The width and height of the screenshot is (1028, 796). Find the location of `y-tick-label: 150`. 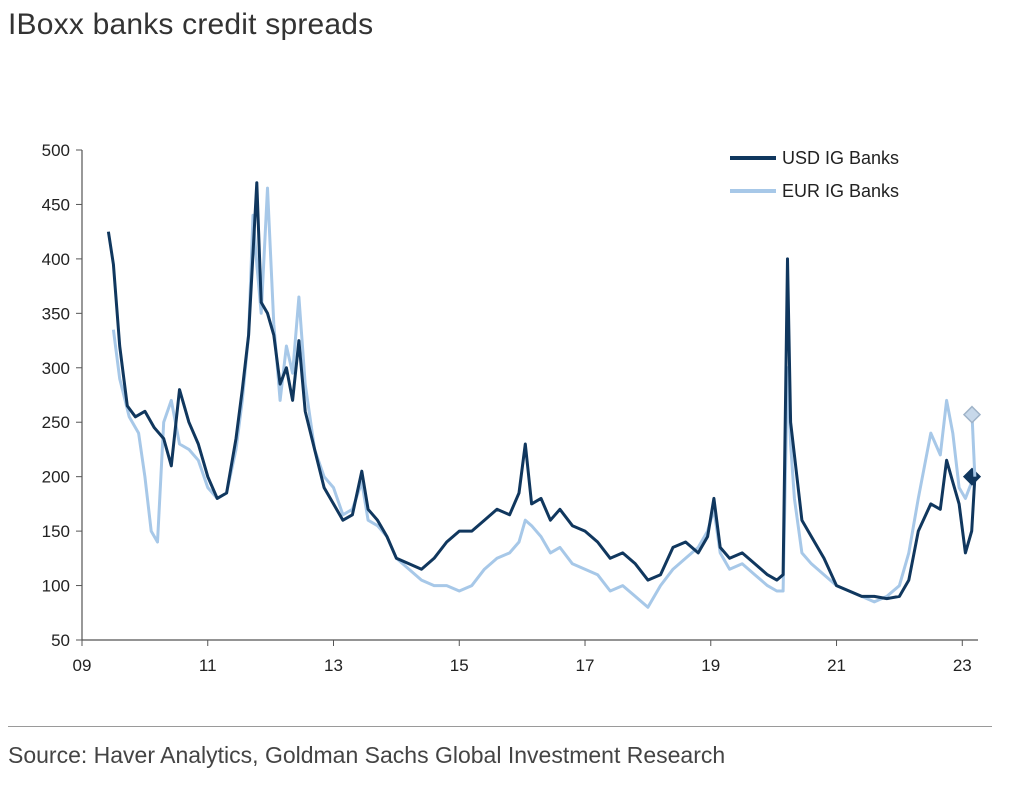

y-tick-label: 150 is located at coordinates (56, 531).